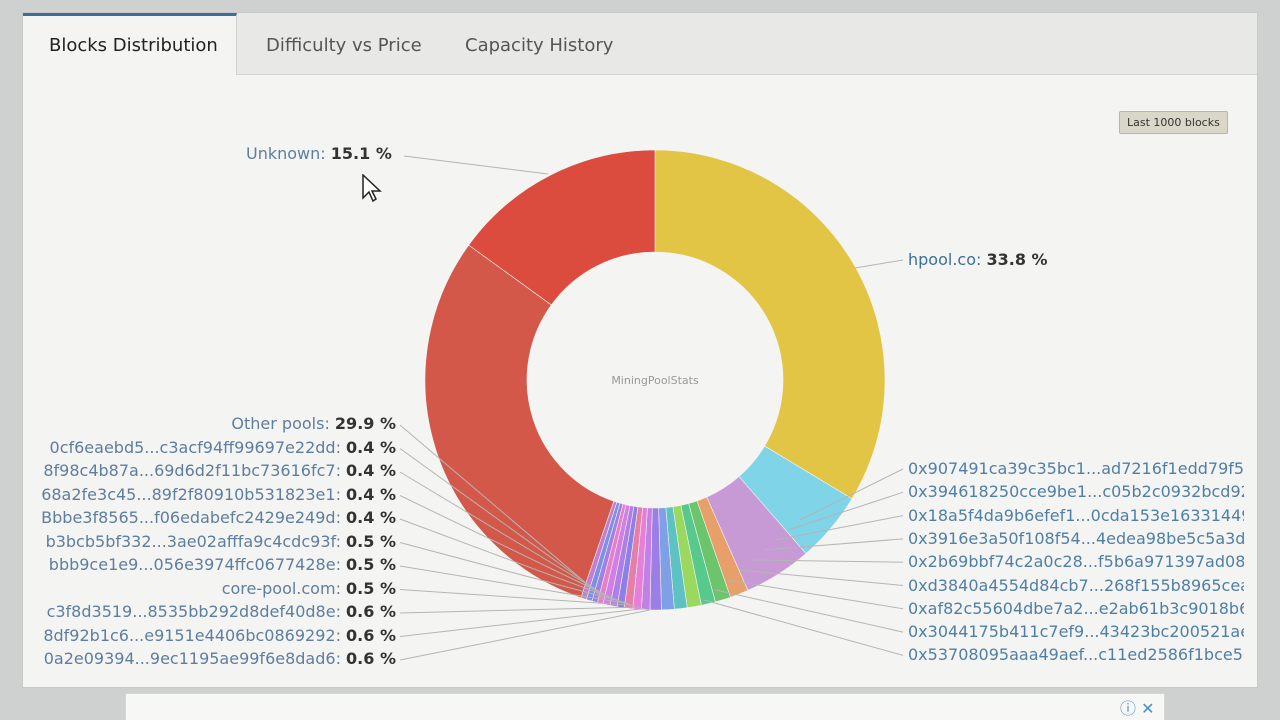 The image size is (1280, 720). I want to click on label-left-1: 0cf6eaebd5...c3acf94ff99697e22dd: 0.4 %, so click(222, 447).